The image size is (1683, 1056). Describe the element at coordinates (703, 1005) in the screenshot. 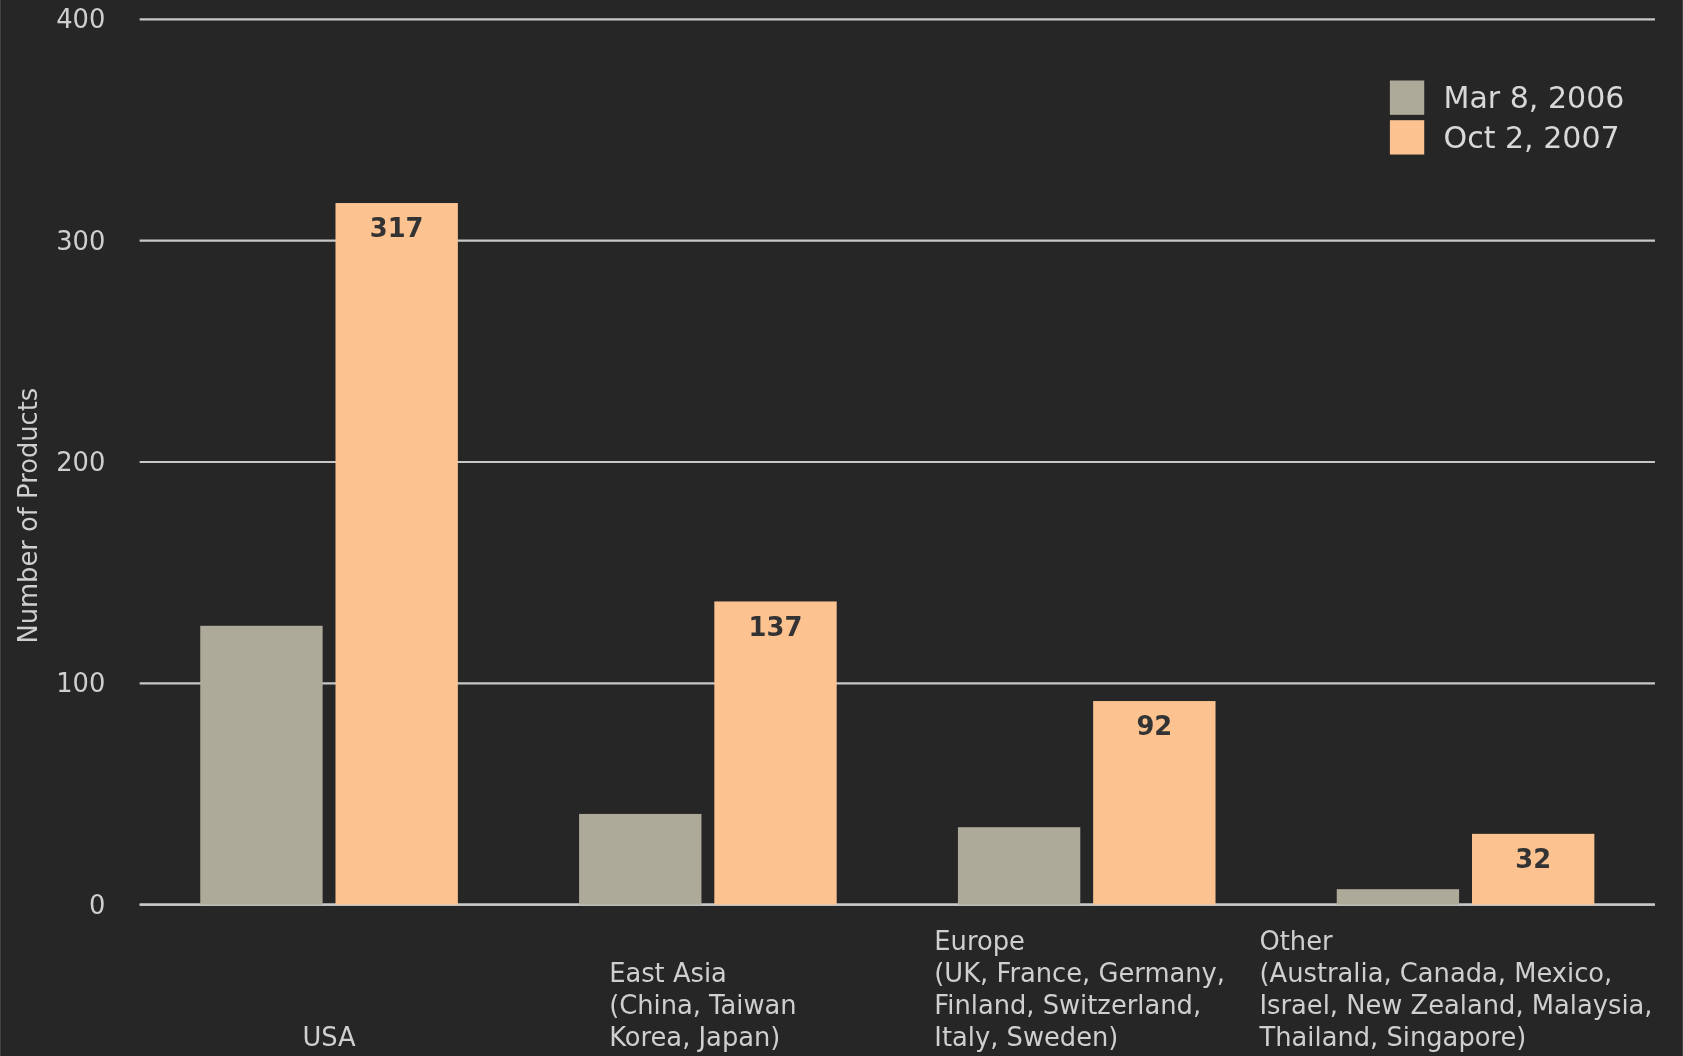

I see `x-tick-label: East Asia (China, Taiwan Korea, Japan)` at that location.